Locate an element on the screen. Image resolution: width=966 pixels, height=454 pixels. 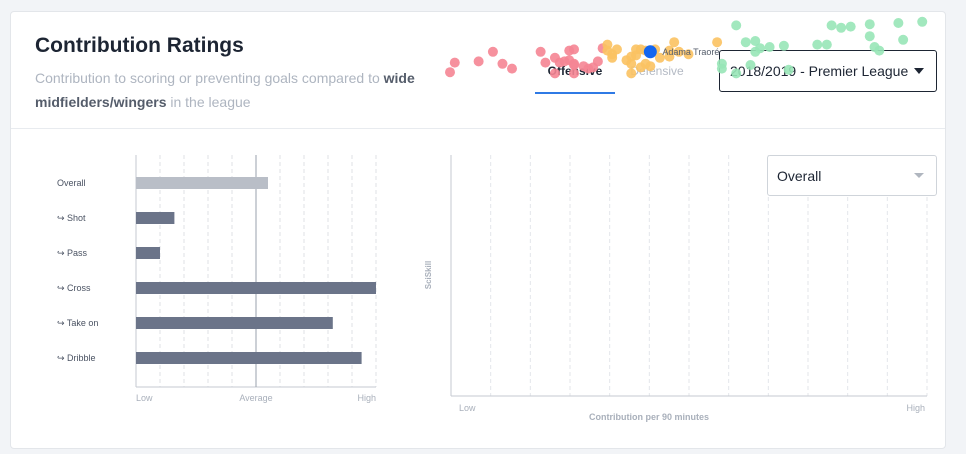
season-select-value: 2018/2019 - Premier League is located at coordinates (819, 71).